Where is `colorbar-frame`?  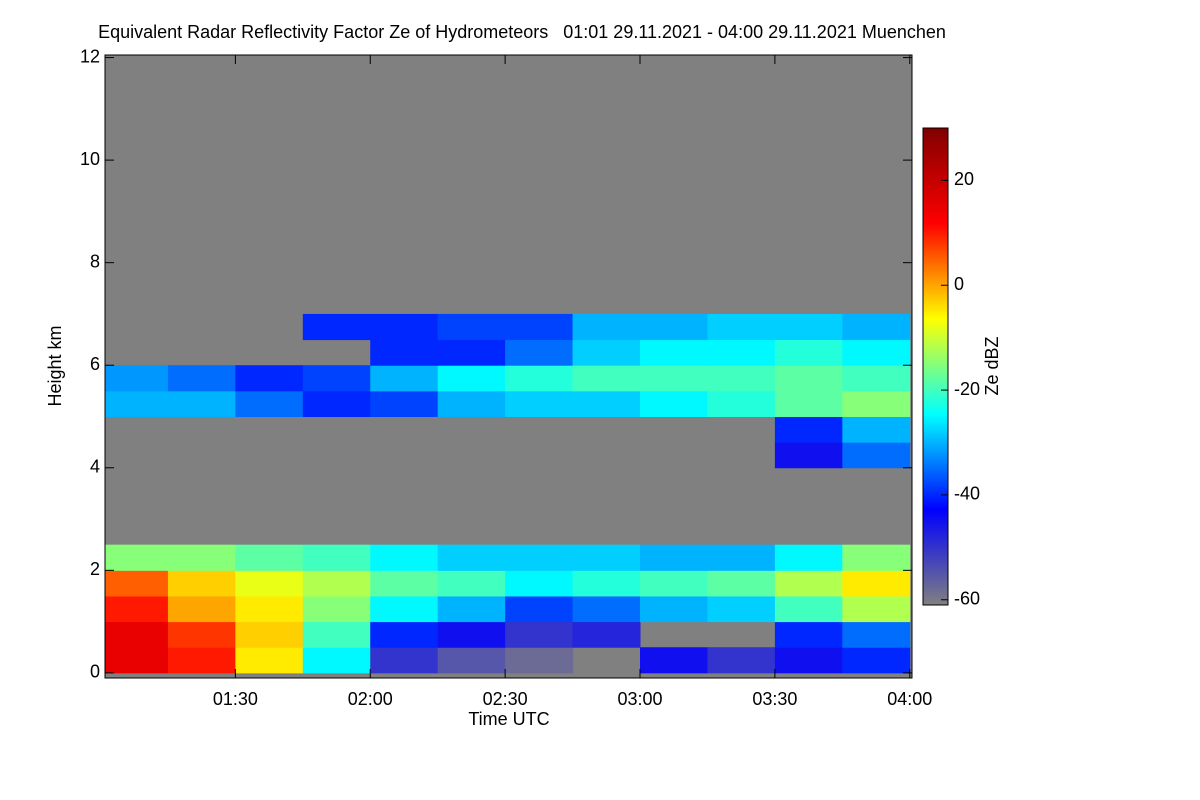 colorbar-frame is located at coordinates (935, 366).